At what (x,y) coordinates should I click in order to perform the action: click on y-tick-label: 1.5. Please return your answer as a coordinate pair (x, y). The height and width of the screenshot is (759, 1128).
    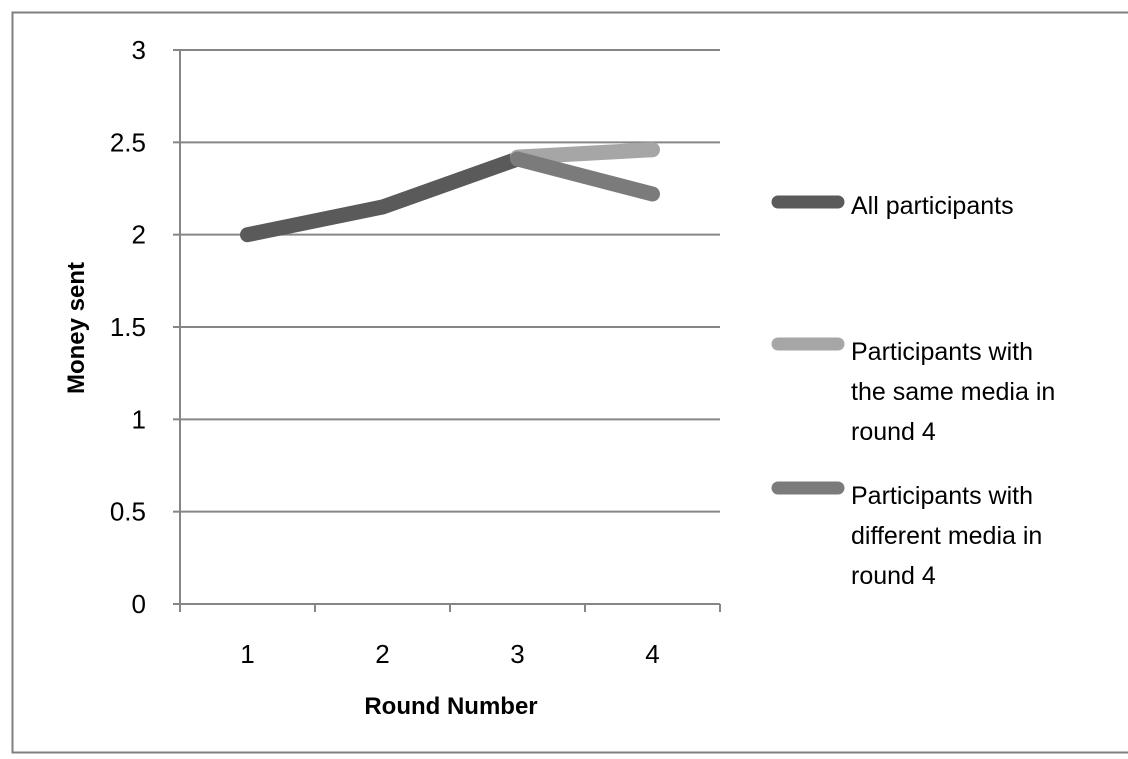
    Looking at the image, I should click on (128, 327).